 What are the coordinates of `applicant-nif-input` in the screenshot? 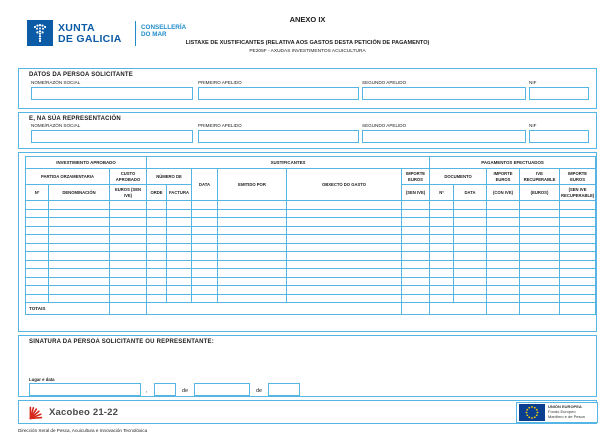 It's located at (559, 93).